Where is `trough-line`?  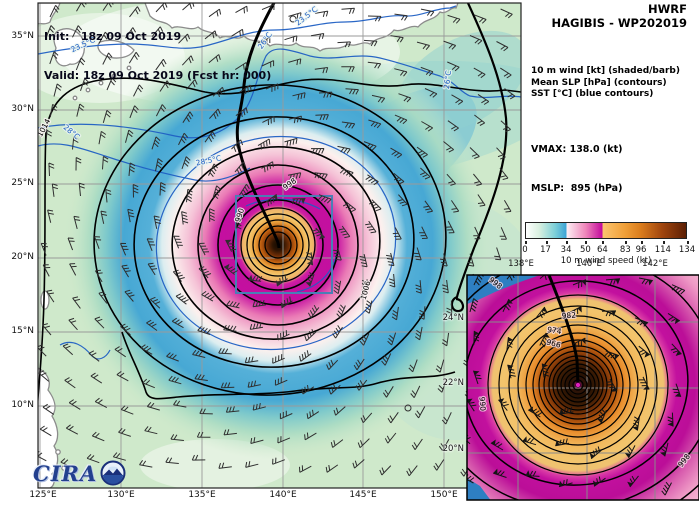 trough-line is located at coordinates (479, 158).